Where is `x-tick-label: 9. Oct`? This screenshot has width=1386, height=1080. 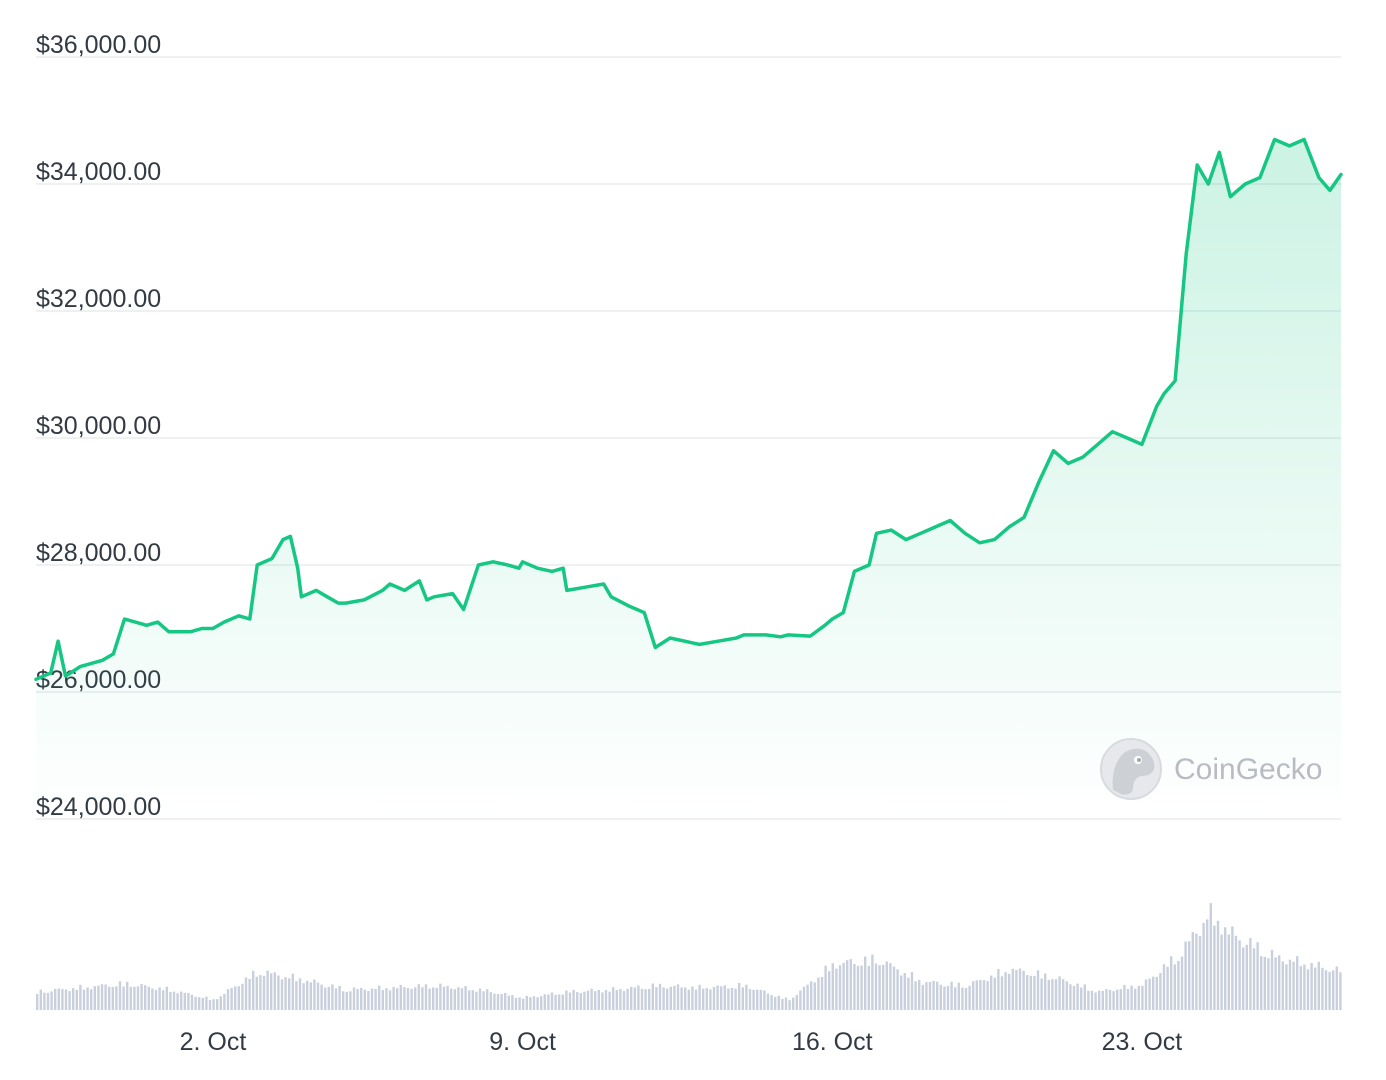 x-tick-label: 9. Oct is located at coordinates (522, 1042).